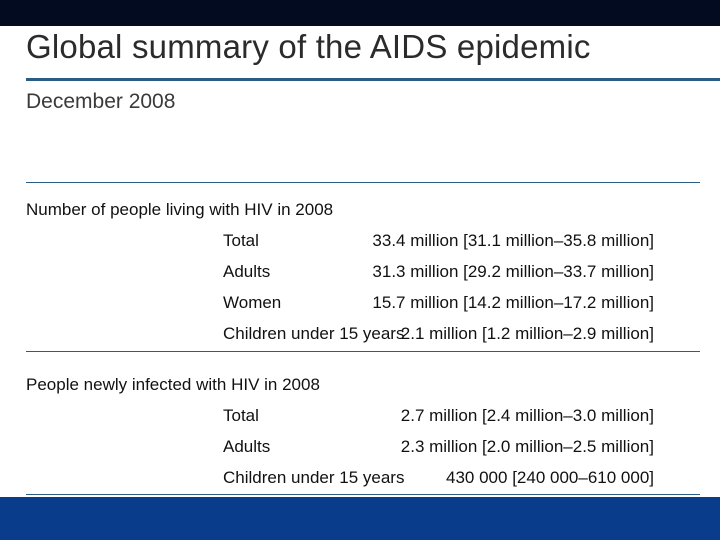  What do you see at coordinates (363, 182) in the screenshot?
I see `section-divider-top` at bounding box center [363, 182].